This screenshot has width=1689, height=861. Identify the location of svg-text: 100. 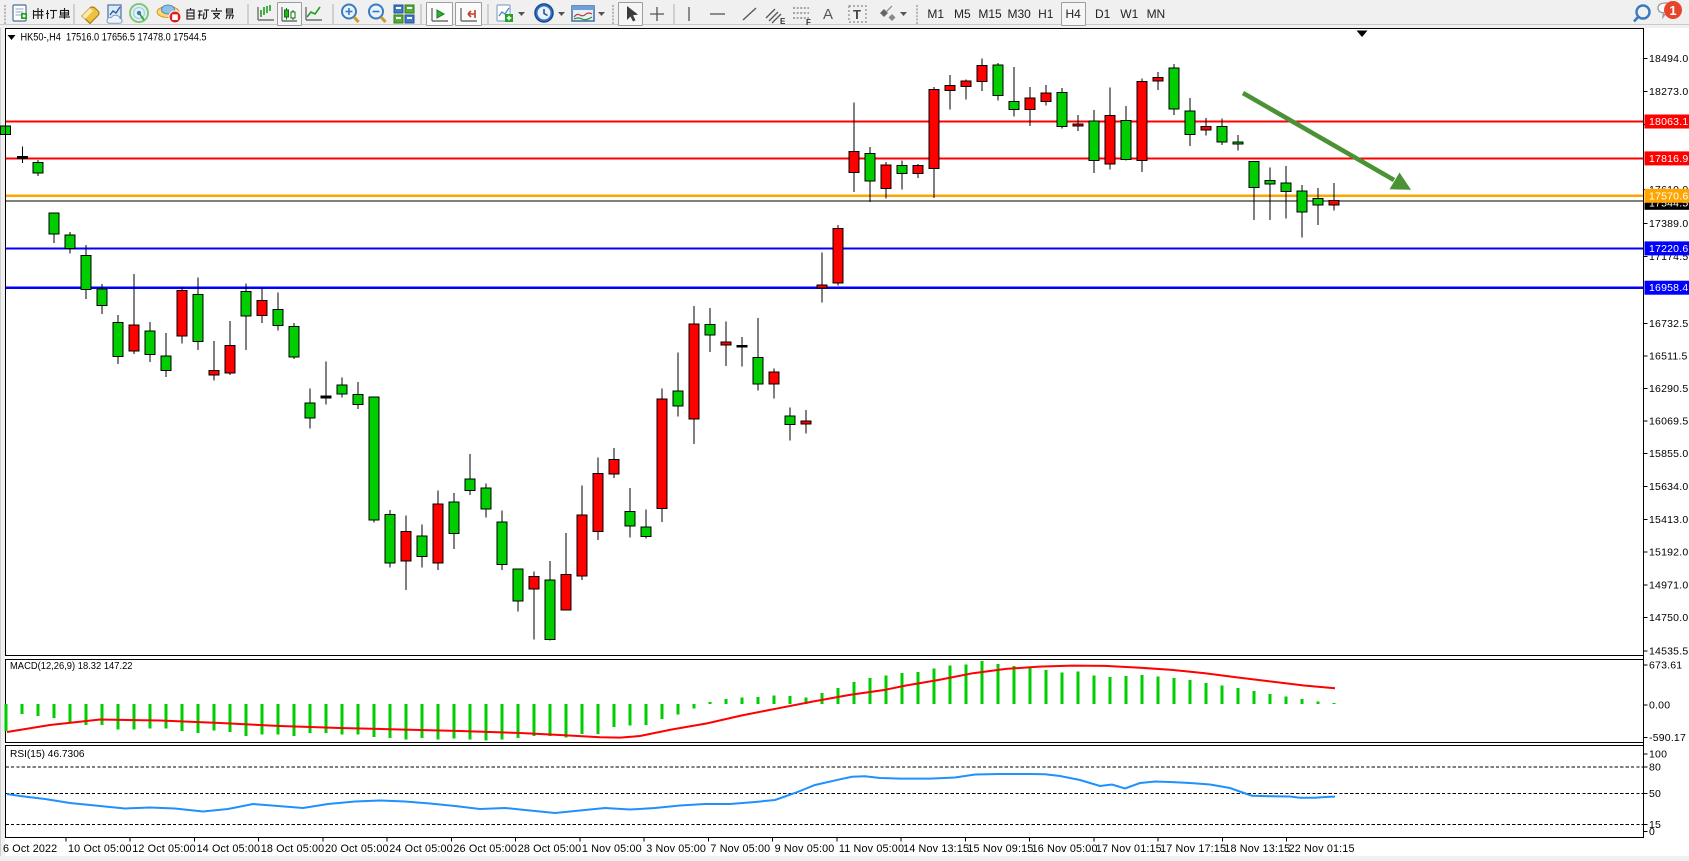
(1658, 754).